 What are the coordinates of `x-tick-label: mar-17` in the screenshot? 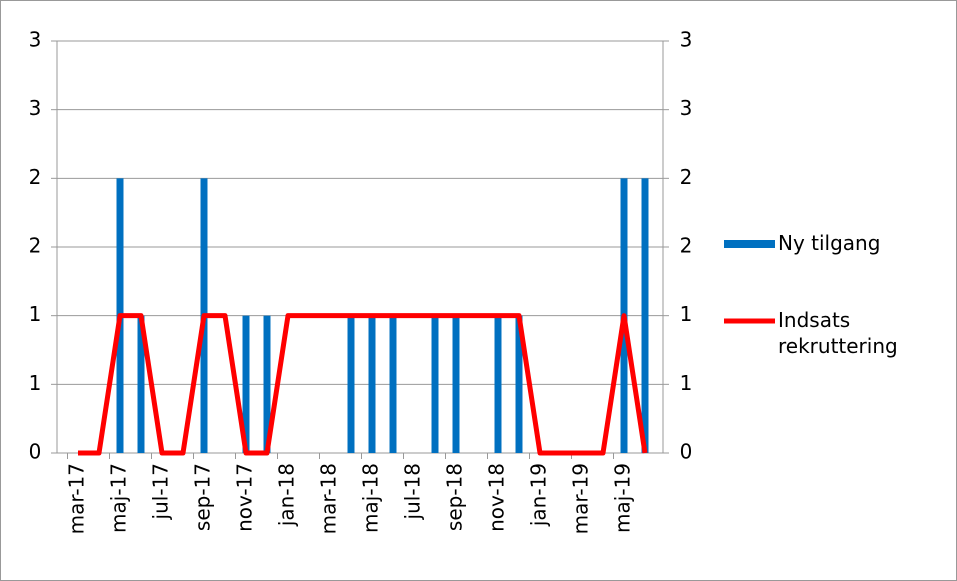 It's located at (77, 498).